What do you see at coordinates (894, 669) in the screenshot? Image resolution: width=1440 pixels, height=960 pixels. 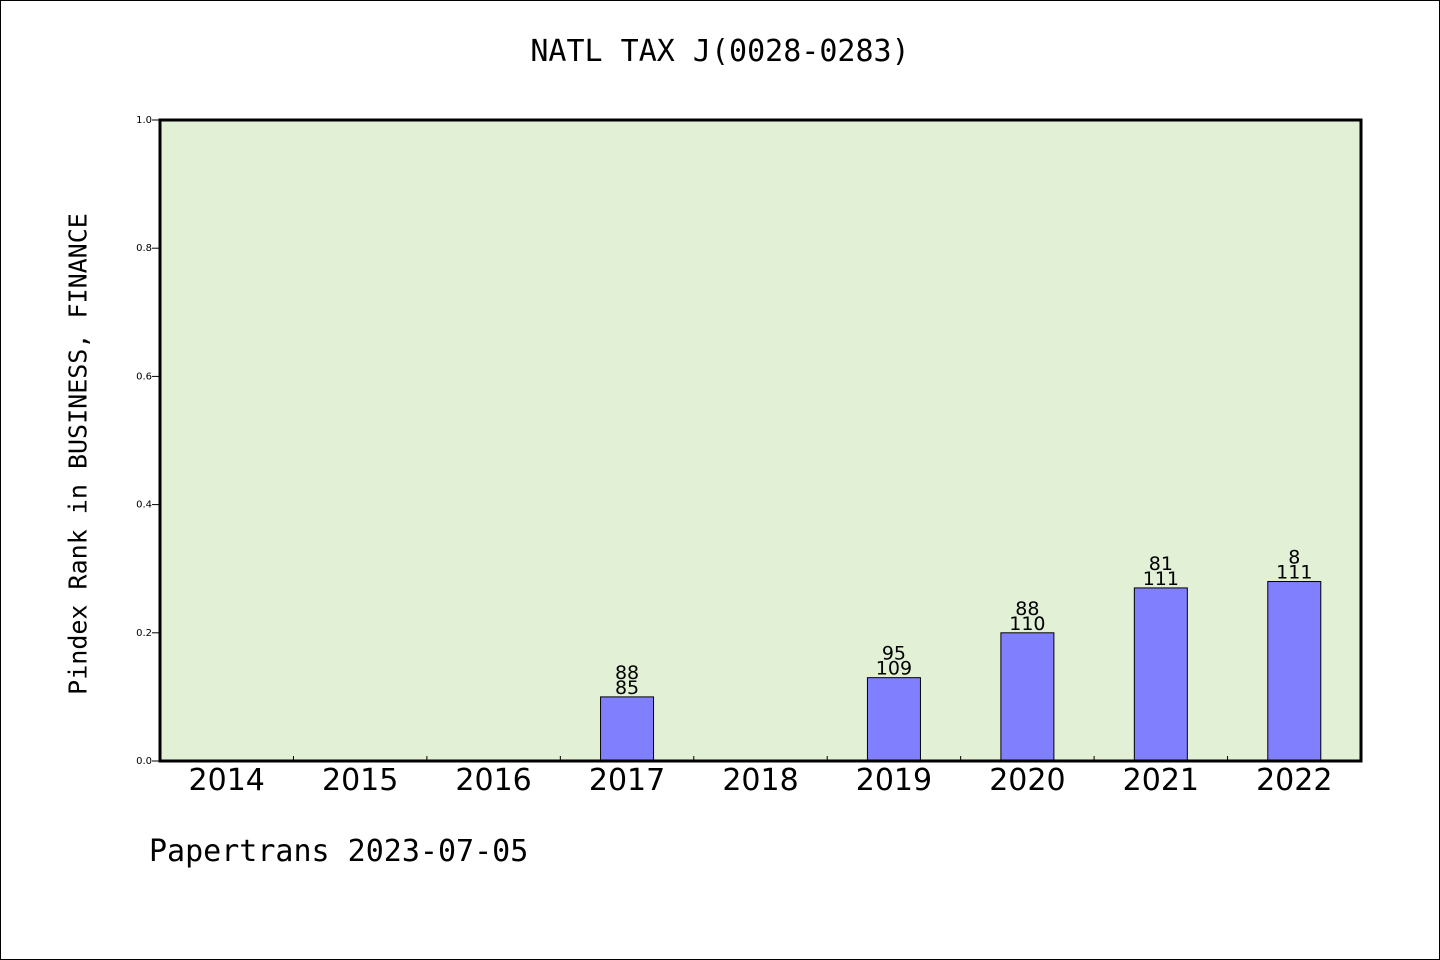 I see `bar-label-bottom: 109` at bounding box center [894, 669].